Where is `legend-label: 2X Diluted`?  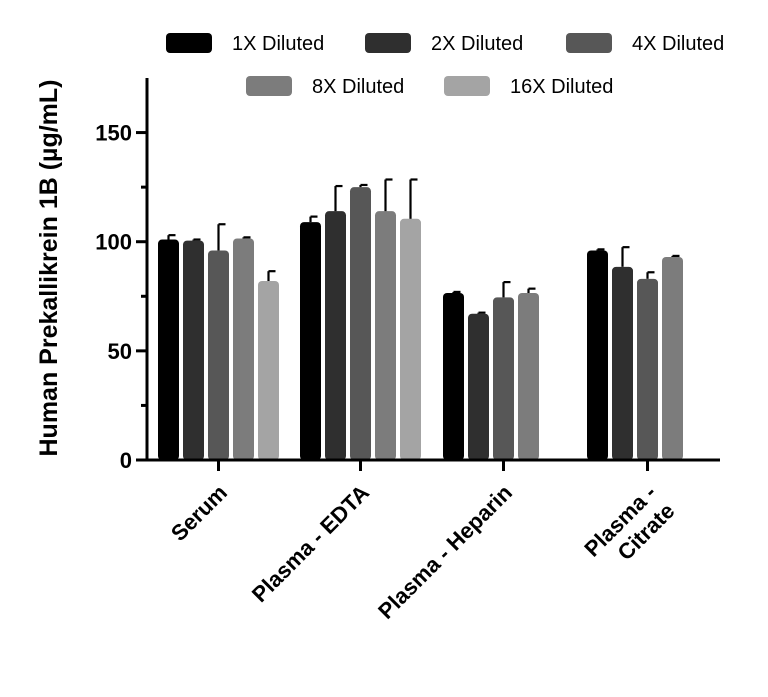 legend-label: 2X Diluted is located at coordinates (477, 44).